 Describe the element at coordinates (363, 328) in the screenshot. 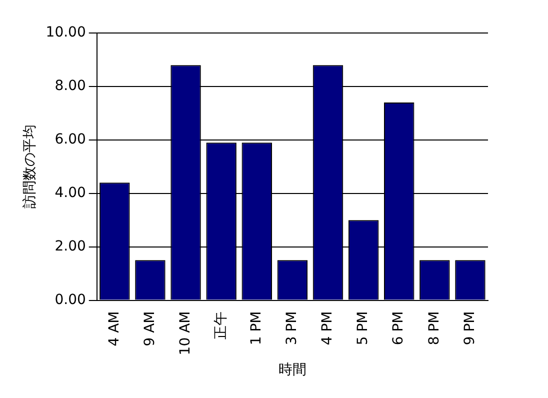

I see `x-tick-label: 5 PM` at that location.